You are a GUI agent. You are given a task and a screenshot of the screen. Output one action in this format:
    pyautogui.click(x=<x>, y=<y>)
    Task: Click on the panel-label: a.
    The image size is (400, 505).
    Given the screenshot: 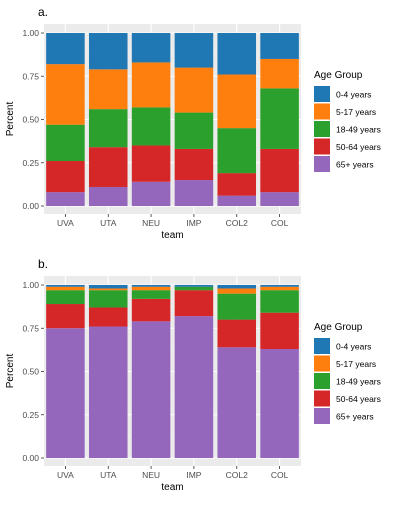 What is the action you would take?
    pyautogui.click(x=43, y=12)
    